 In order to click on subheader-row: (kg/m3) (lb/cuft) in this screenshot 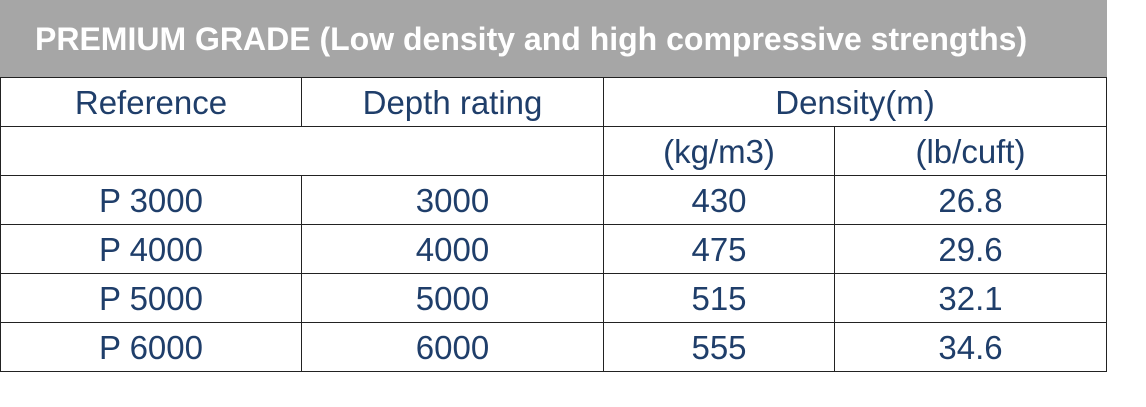, I will do `click(553, 151)`.